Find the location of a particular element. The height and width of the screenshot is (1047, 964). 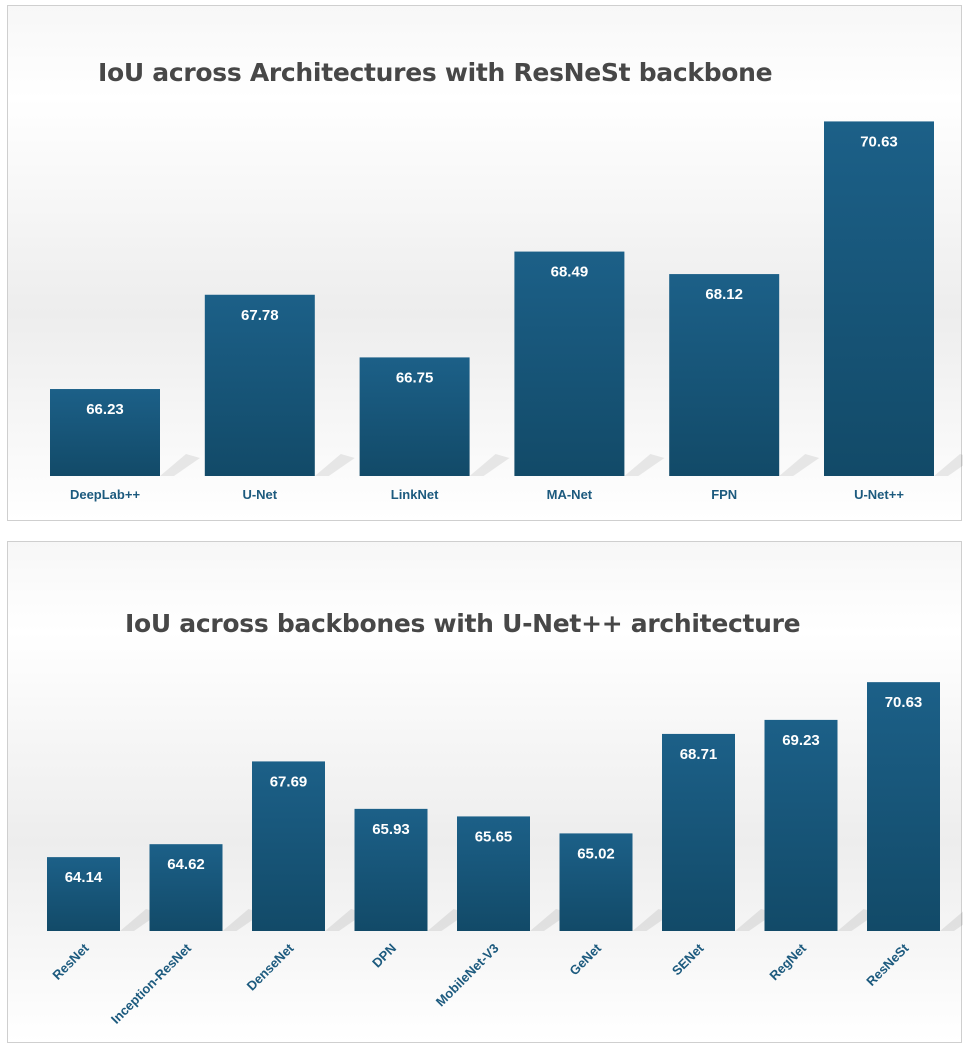

bar-value-label: 67.78 is located at coordinates (260, 315).